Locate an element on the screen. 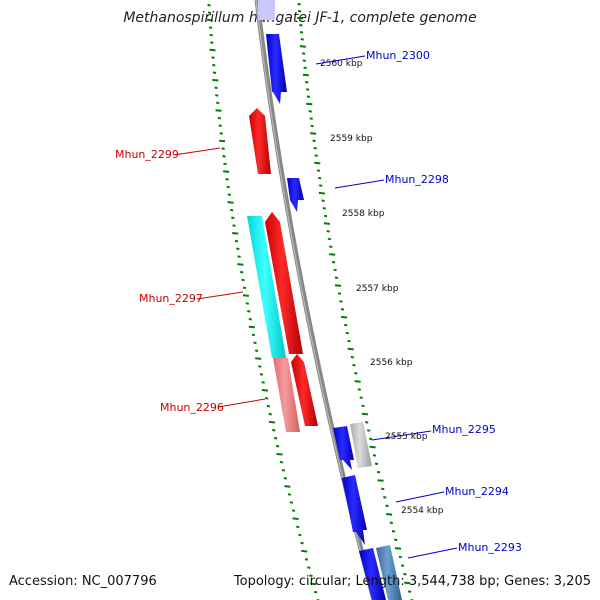 The image size is (600, 600). gene-pink-feature is located at coordinates (286, 395).